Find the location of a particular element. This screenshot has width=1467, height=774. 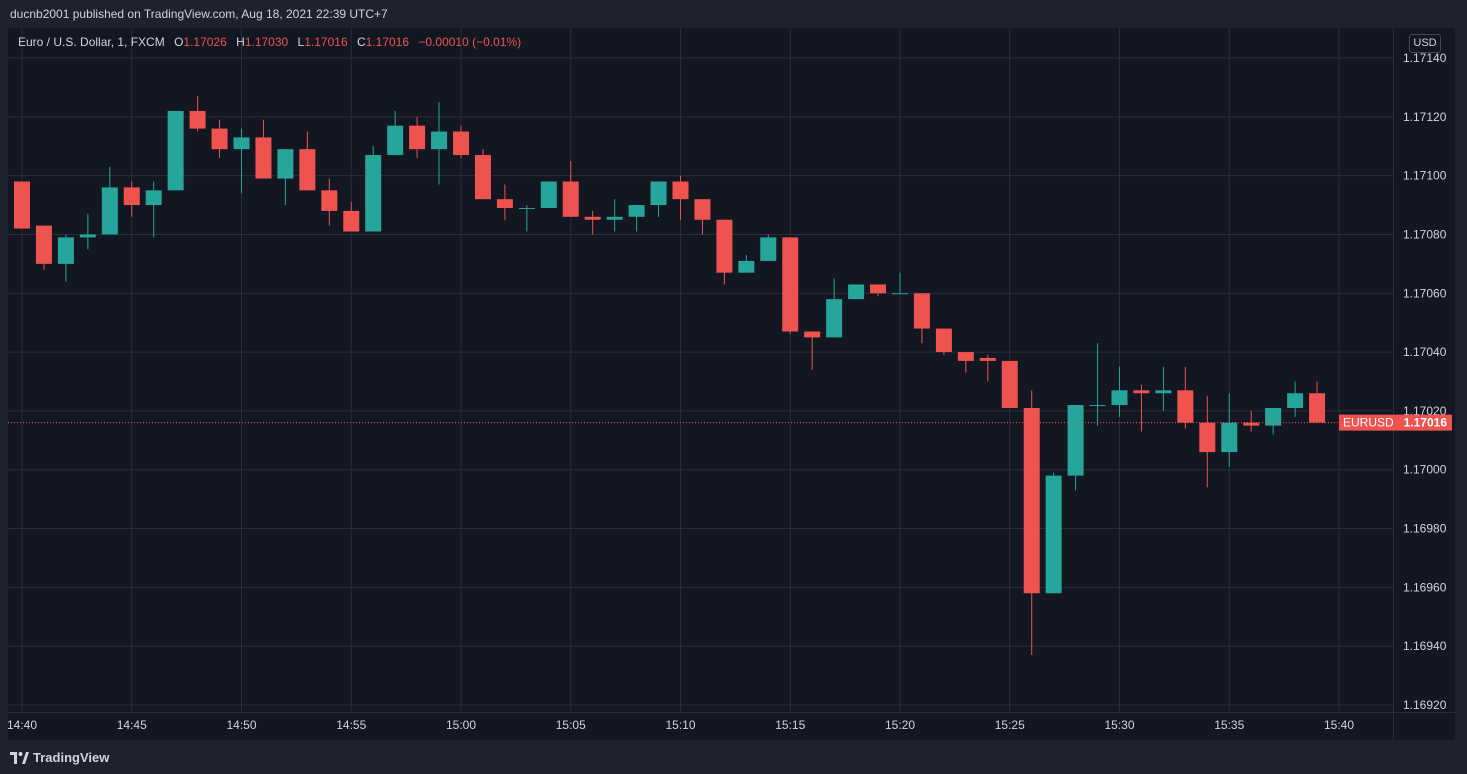

y-tick-label: 1.17080 is located at coordinates (1425, 234).